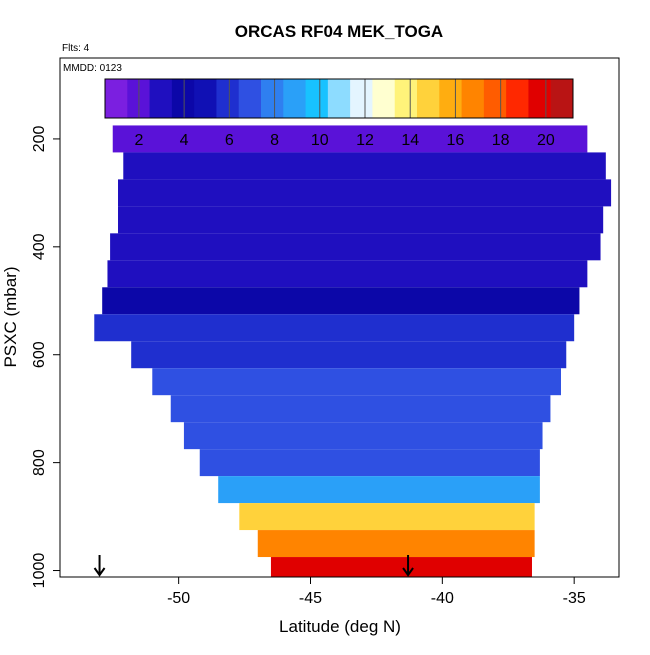 The height and width of the screenshot is (655, 650). Describe the element at coordinates (546, 140) in the screenshot. I see `colorbar-tick-label: 20` at that location.